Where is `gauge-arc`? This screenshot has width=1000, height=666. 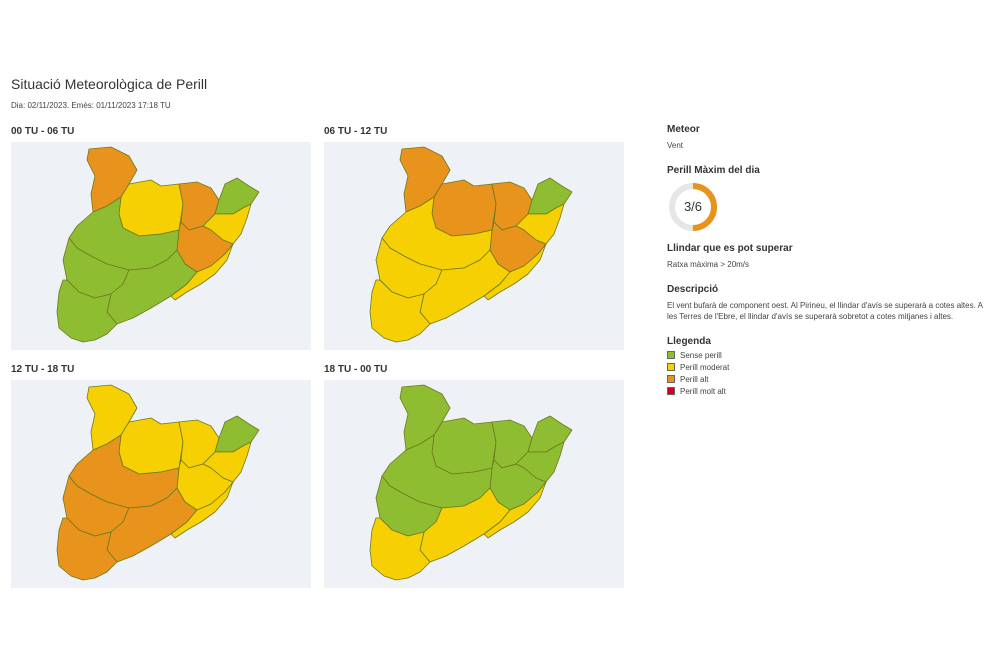
gauge-arc is located at coordinates (693, 207).